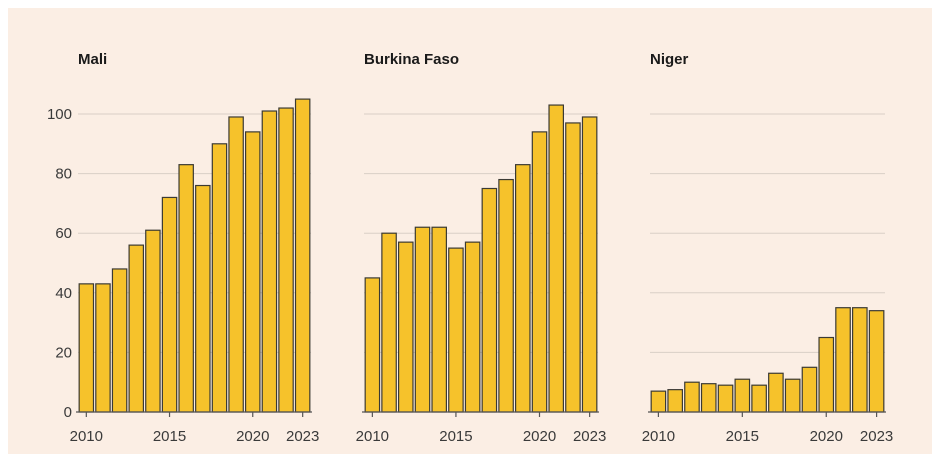 The image size is (940, 462). I want to click on y-tick-label: 100, so click(59, 114).